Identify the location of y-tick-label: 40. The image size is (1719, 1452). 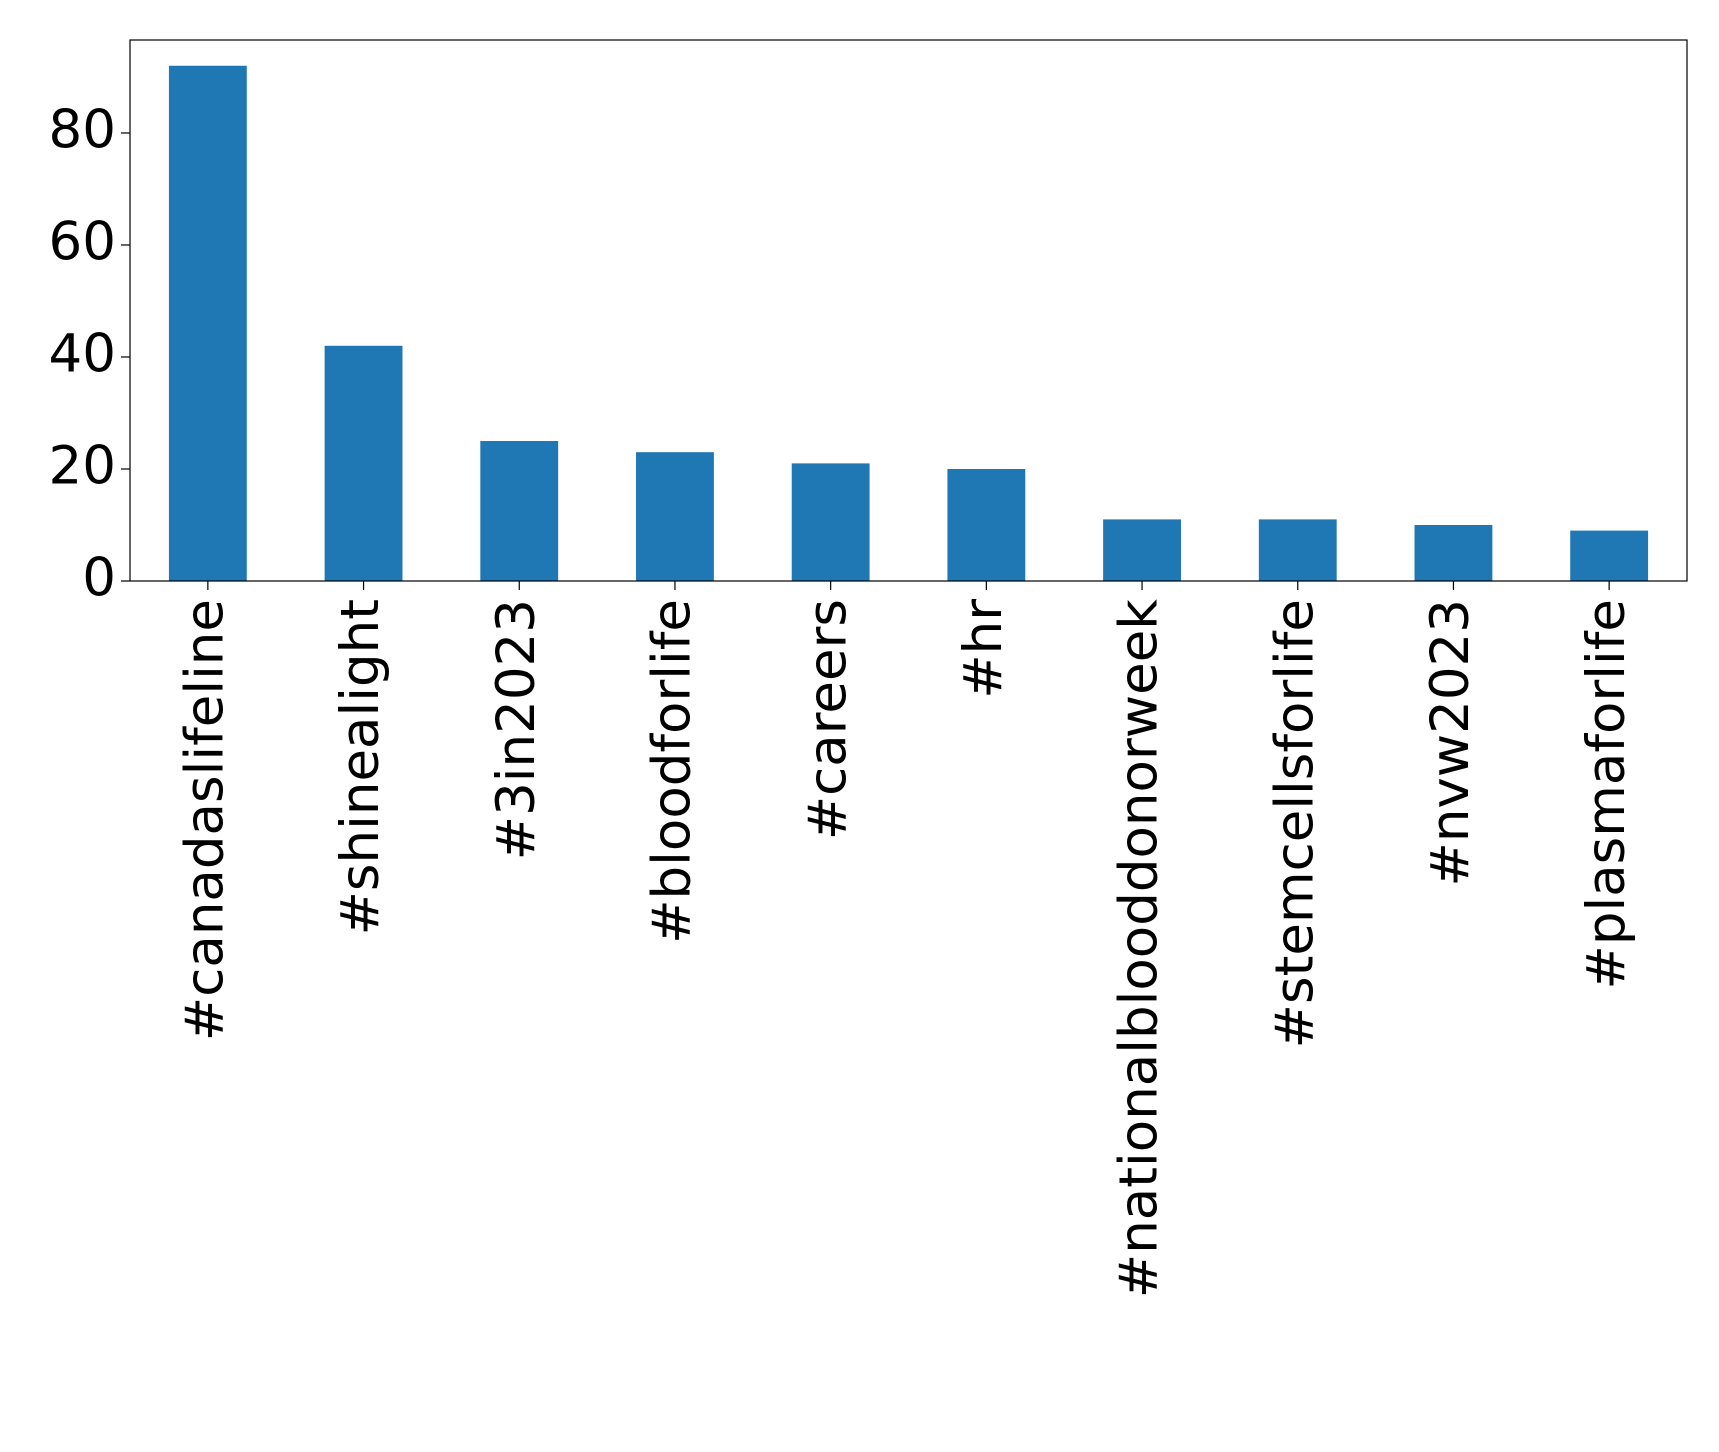
(82, 354).